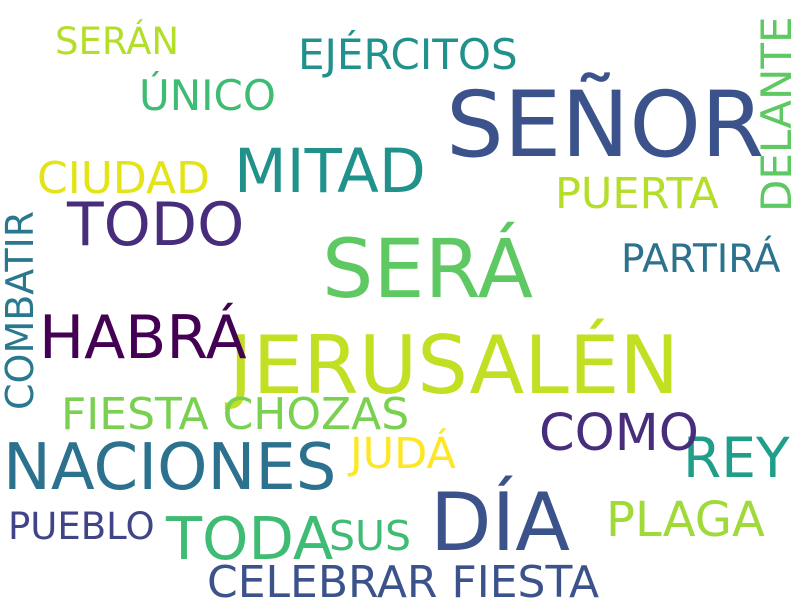 This screenshot has height=600, width=800. What do you see at coordinates (330, 171) in the screenshot?
I see `word-mitad: MITAD` at bounding box center [330, 171].